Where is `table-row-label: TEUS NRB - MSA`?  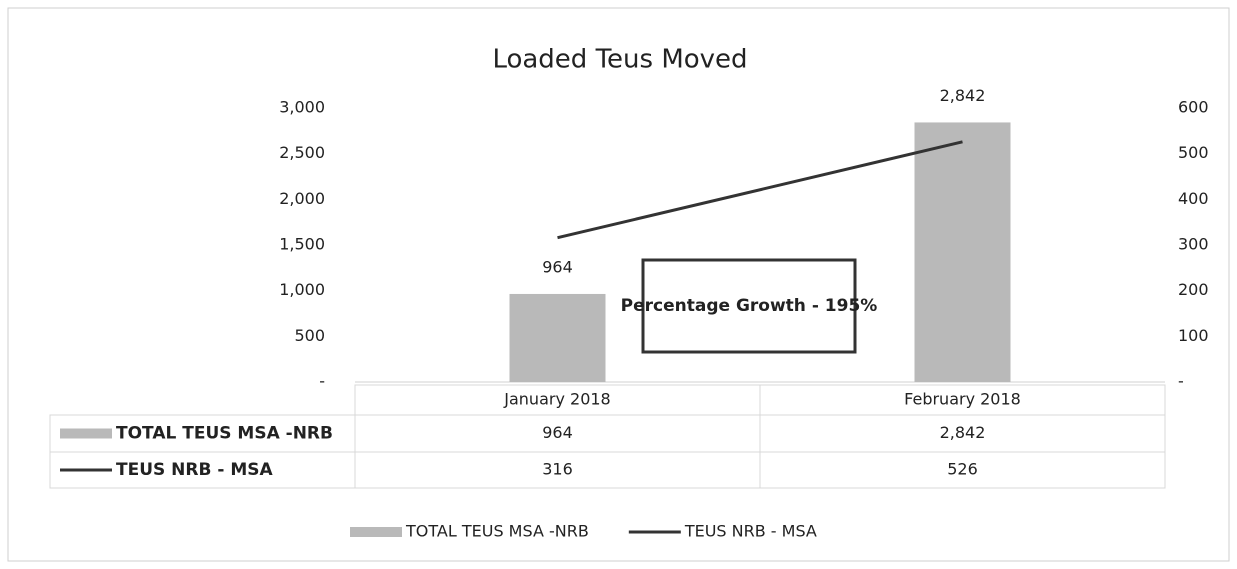
table-row-label: TEUS NRB - MSA is located at coordinates (195, 470).